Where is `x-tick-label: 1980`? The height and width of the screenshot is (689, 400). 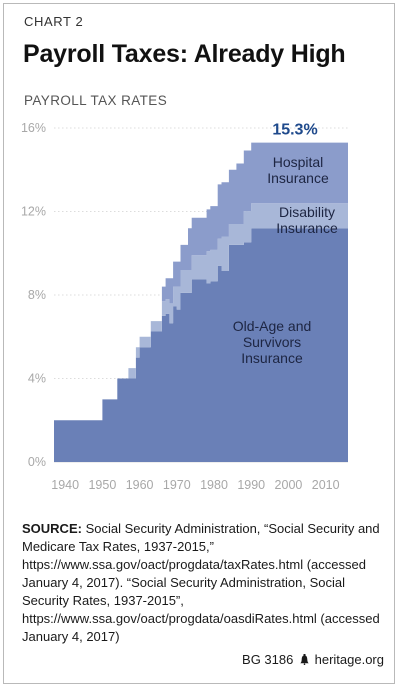 x-tick-label: 1980 is located at coordinates (214, 485).